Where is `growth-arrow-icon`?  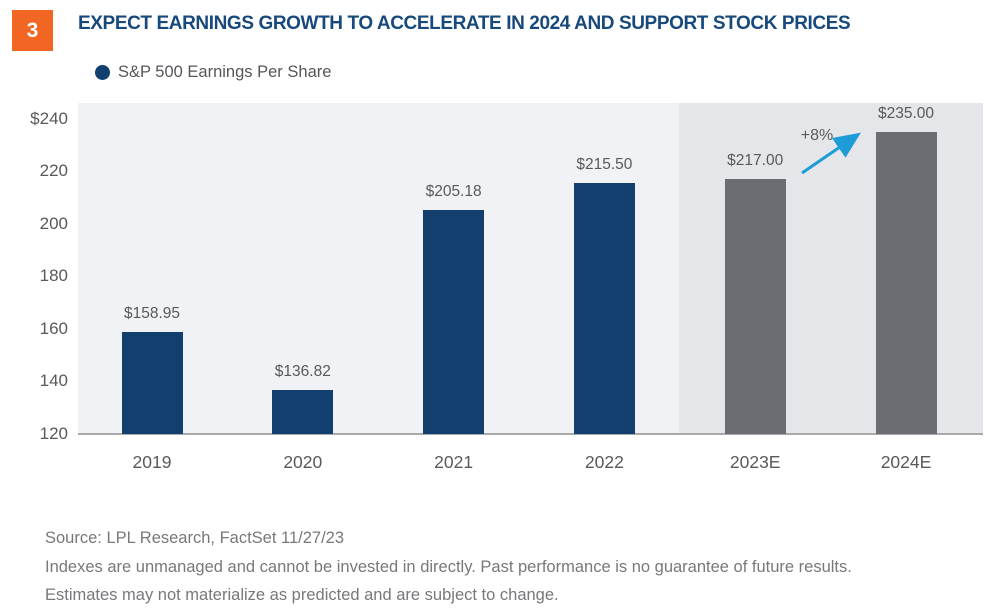 growth-arrow-icon is located at coordinates (831, 153).